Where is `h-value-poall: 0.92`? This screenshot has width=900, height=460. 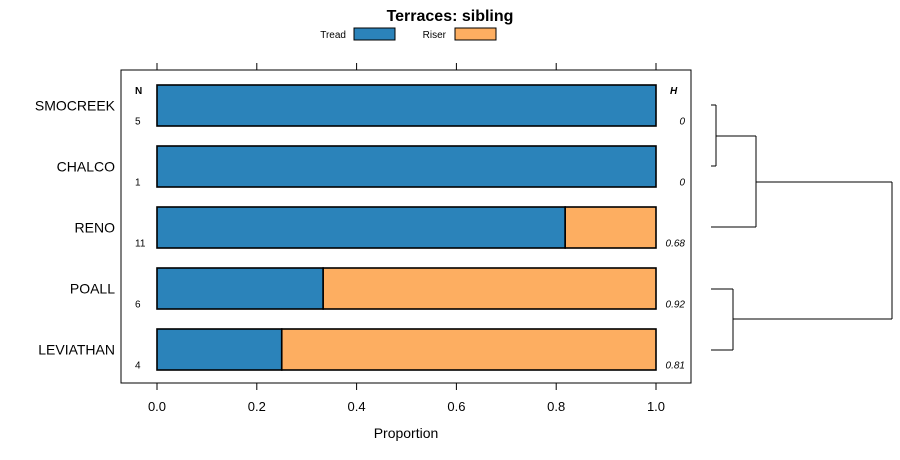
h-value-poall: 0.92 is located at coordinates (676, 305).